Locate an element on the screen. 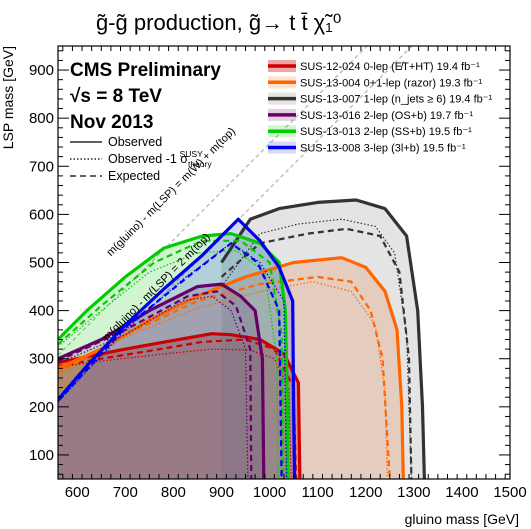 The height and width of the screenshot is (529, 531). x-tick-label: 600 is located at coordinates (77, 492).